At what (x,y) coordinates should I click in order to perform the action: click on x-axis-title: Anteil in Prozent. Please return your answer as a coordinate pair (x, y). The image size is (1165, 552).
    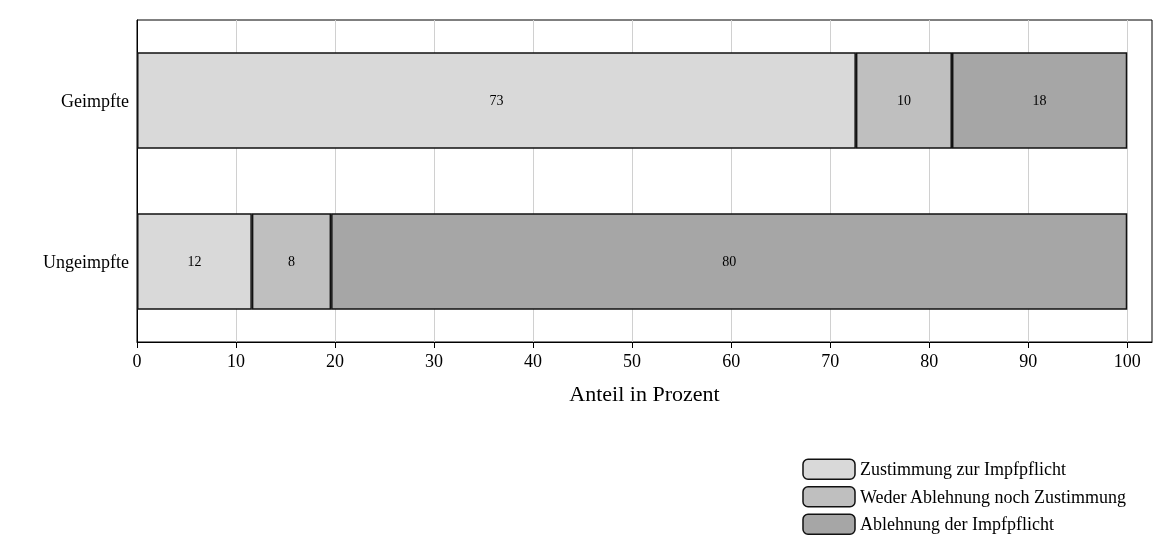
    Looking at the image, I should click on (644, 393).